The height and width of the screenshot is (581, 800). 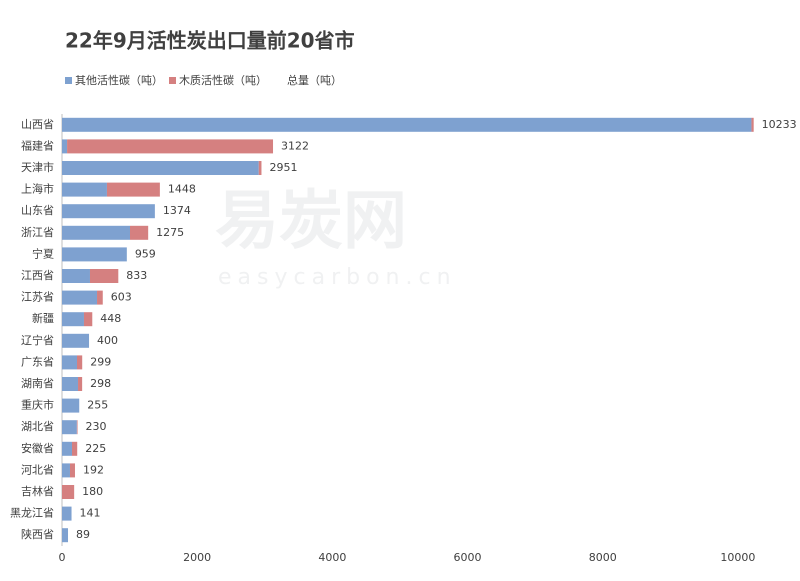 What do you see at coordinates (37, 448) in the screenshot?
I see `y-tick-label: 安徽省` at bounding box center [37, 448].